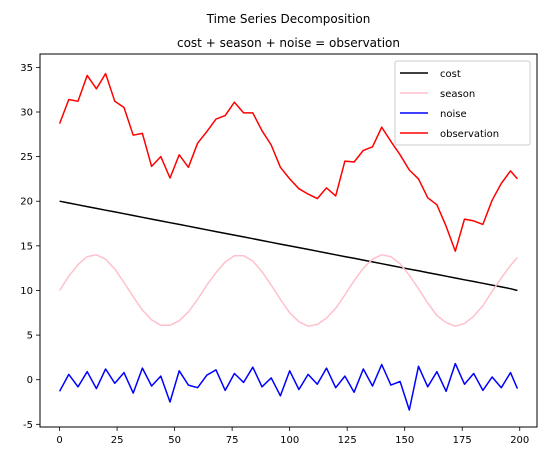  I want to click on chart-title-line-1: Time Series Decomposition, so click(288, 19).